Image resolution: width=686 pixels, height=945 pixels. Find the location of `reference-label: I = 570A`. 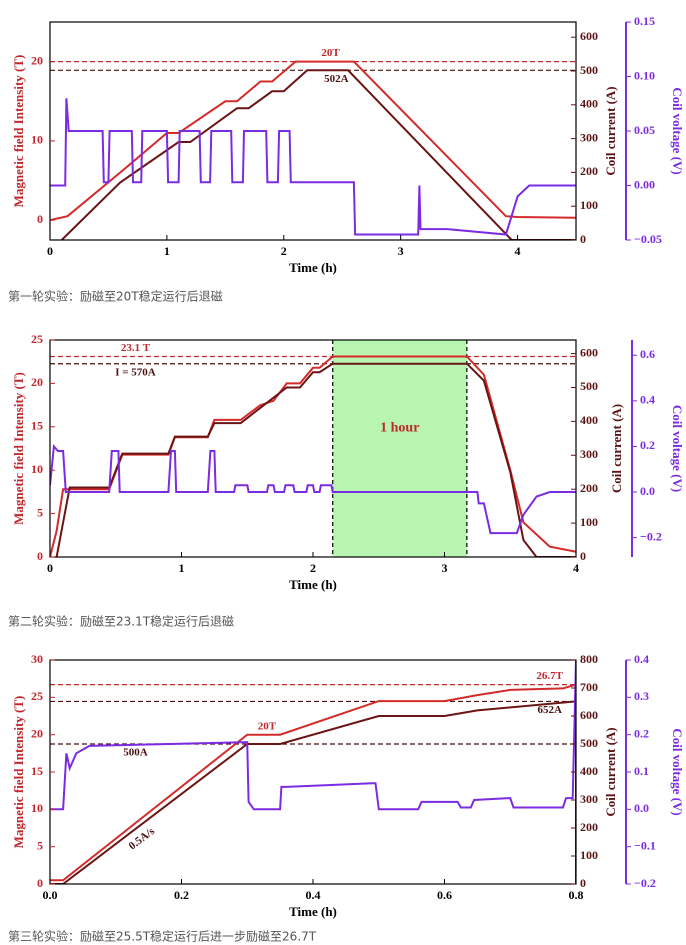

reference-label: I = 570A is located at coordinates (135, 372).